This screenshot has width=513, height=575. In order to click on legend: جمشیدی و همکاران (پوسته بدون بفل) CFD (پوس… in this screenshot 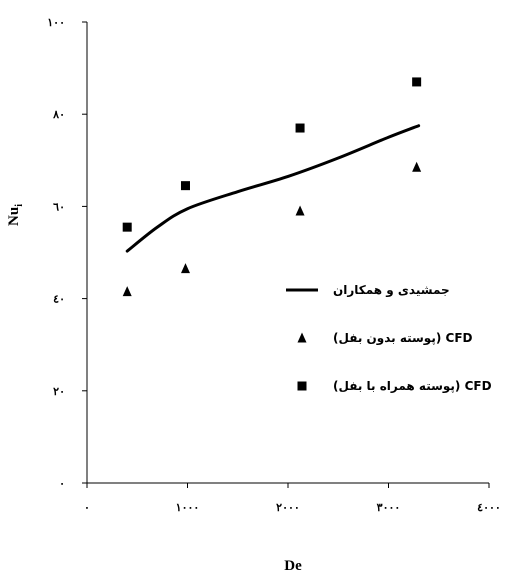, I will do `click(389, 338)`.